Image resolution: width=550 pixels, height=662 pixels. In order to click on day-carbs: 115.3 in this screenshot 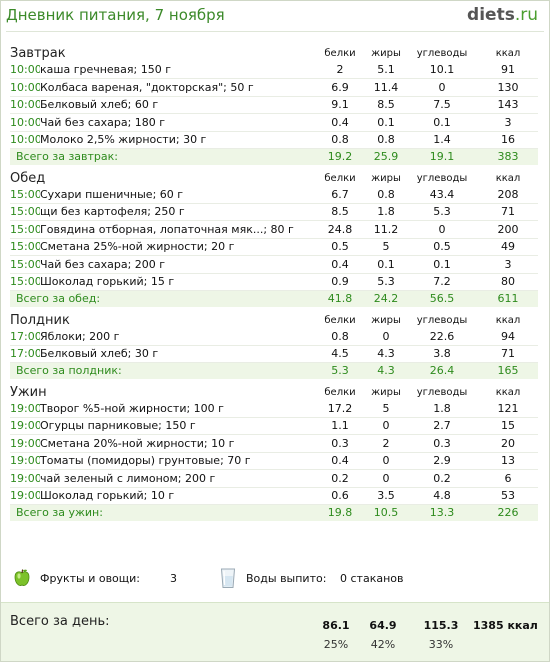, I will do `click(441, 625)`.